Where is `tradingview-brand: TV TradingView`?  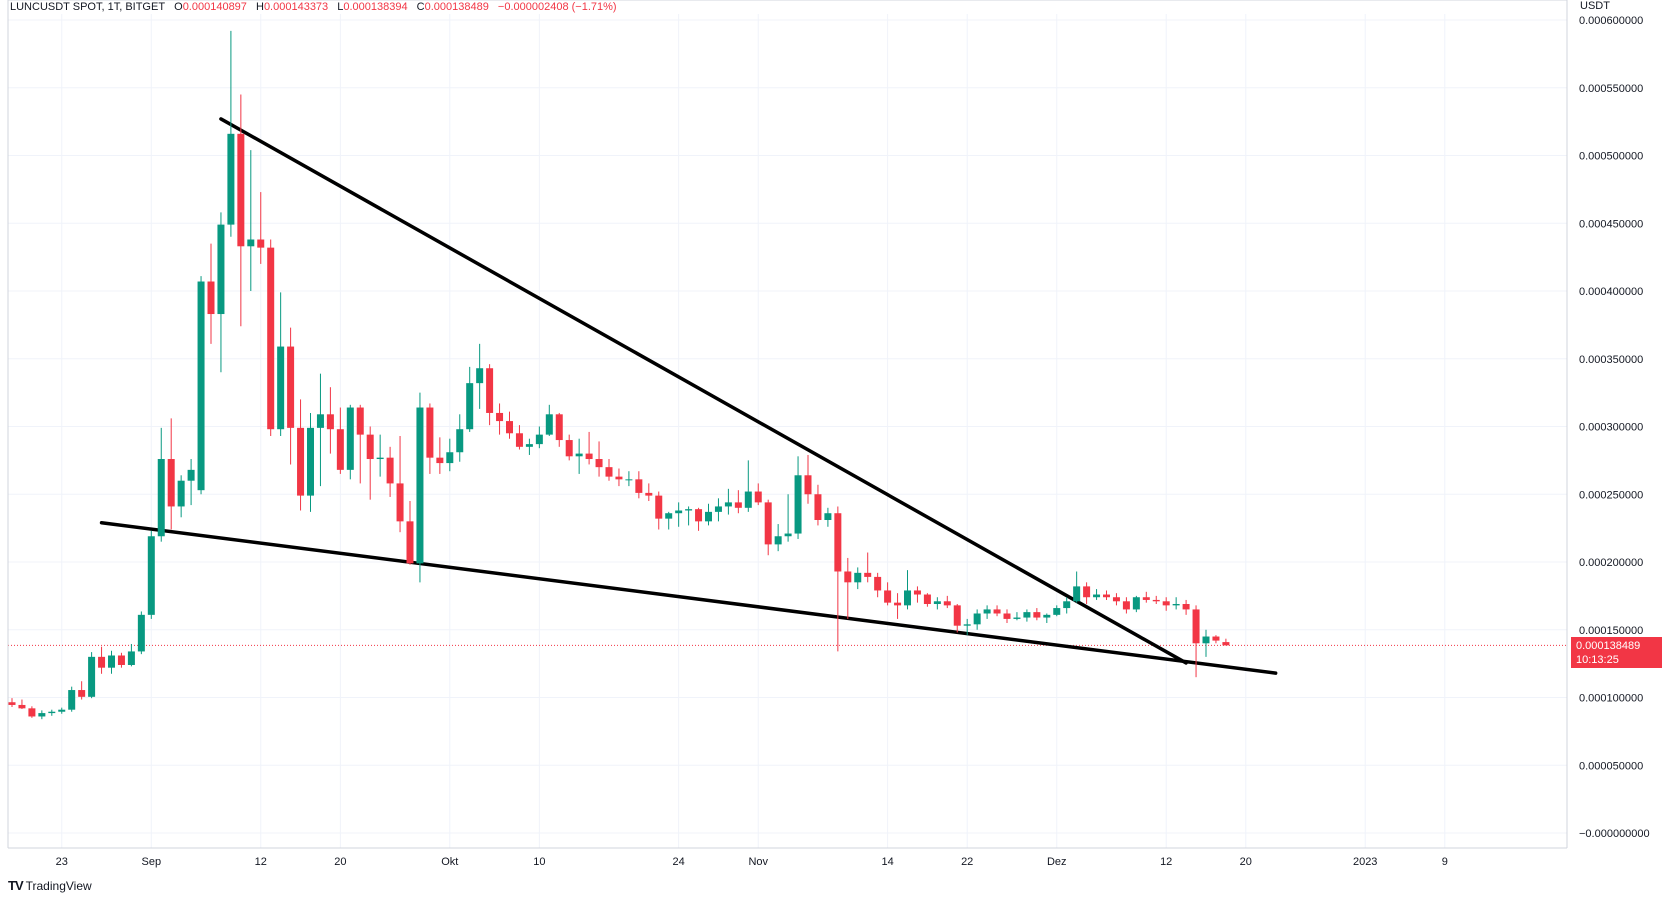 tradingview-brand: TV TradingView is located at coordinates (50, 885).